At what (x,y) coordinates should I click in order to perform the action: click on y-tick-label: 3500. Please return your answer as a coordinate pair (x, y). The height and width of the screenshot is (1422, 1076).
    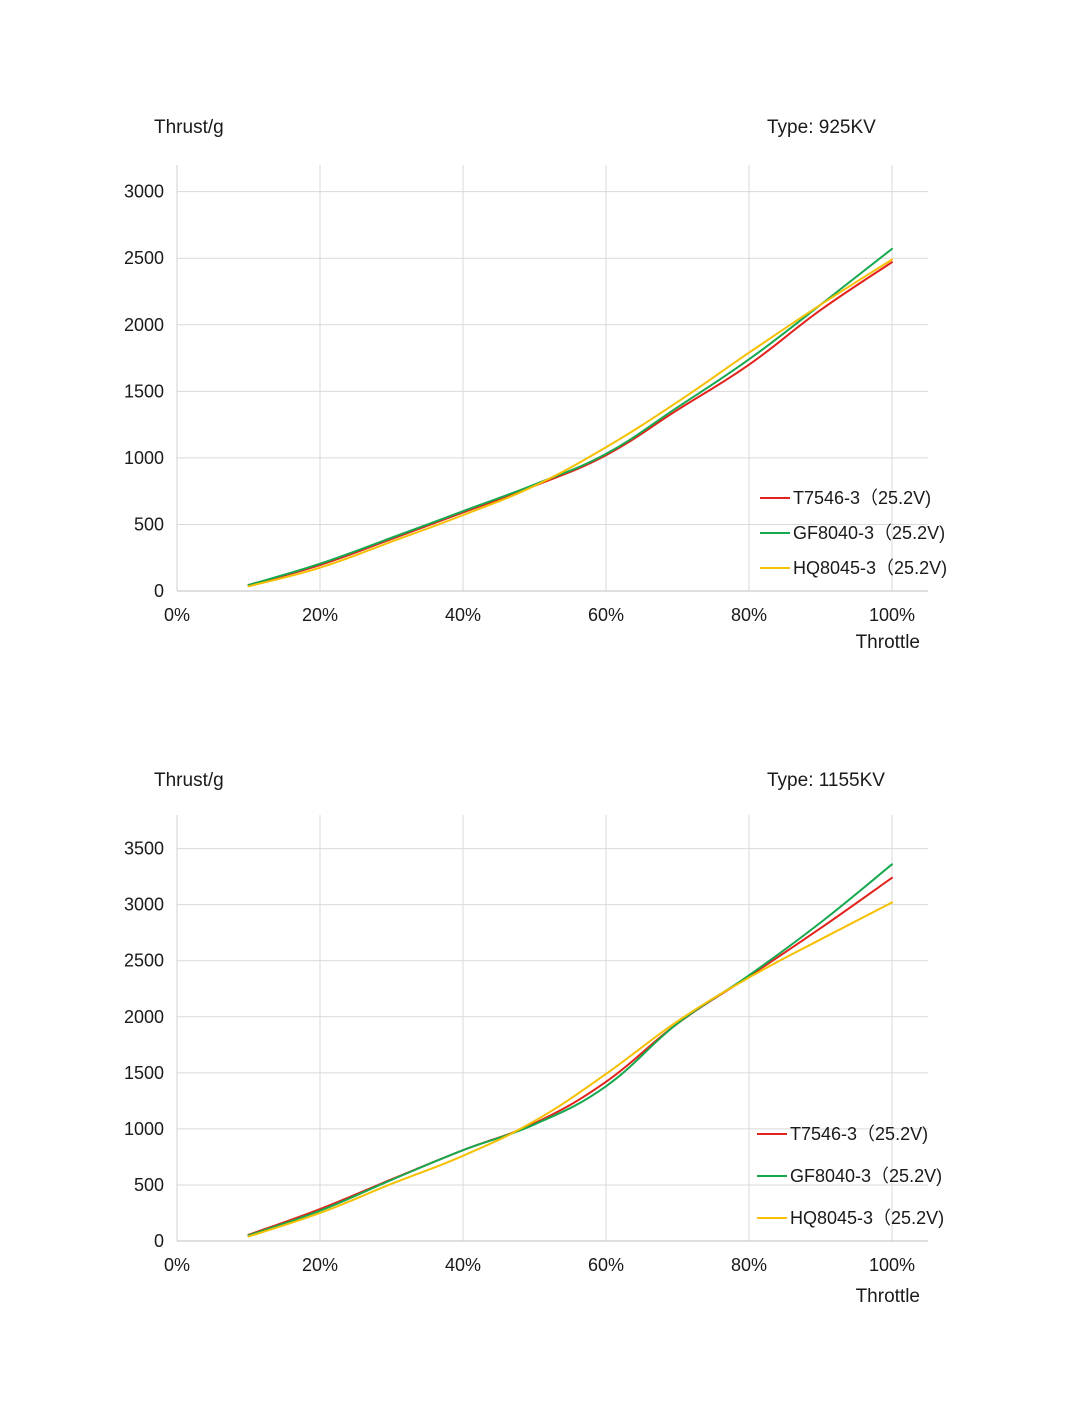
    Looking at the image, I should click on (144, 849).